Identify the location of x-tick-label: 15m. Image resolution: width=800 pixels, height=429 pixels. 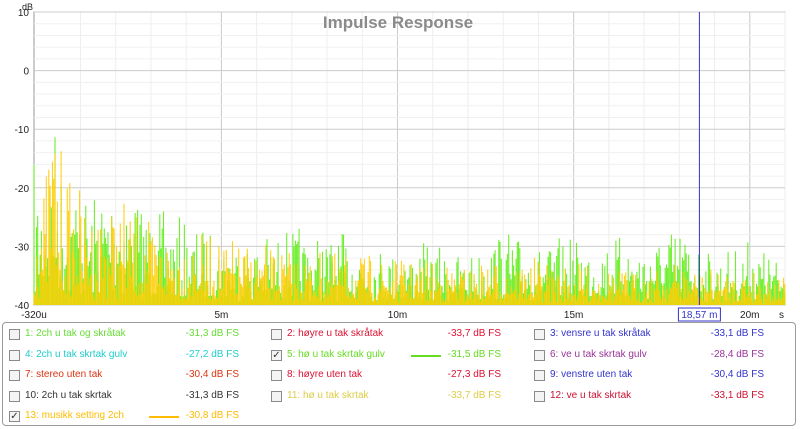
(573, 315).